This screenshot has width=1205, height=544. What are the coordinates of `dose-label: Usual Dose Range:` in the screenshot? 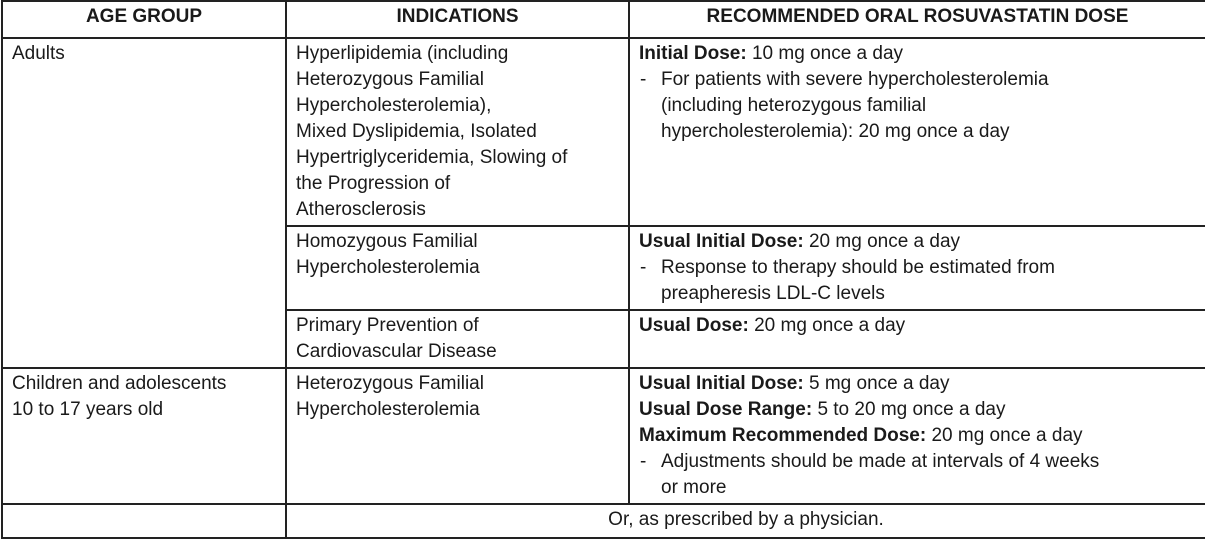 It's located at (726, 409).